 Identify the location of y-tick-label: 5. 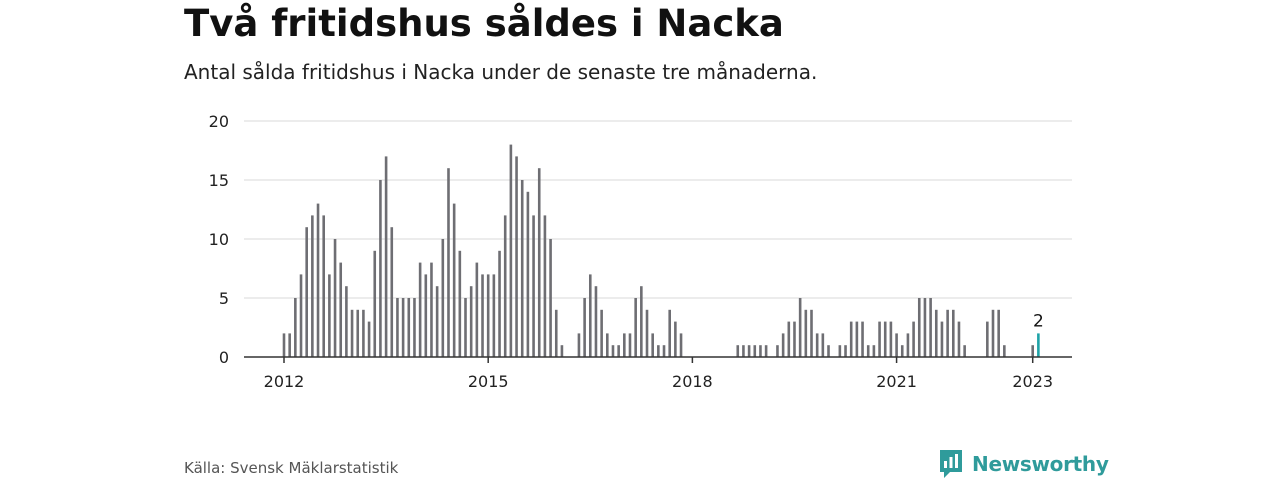
(224, 298).